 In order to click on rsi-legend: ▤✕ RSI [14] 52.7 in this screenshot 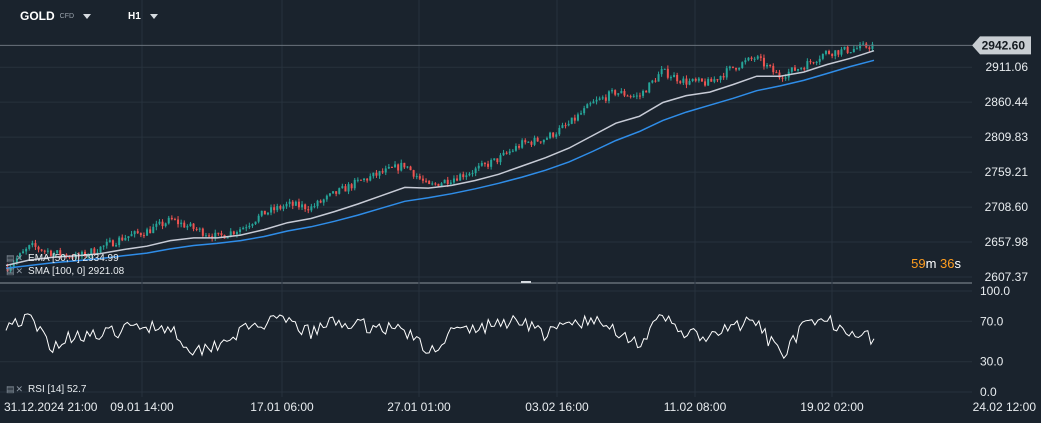, I will do `click(46, 389)`.